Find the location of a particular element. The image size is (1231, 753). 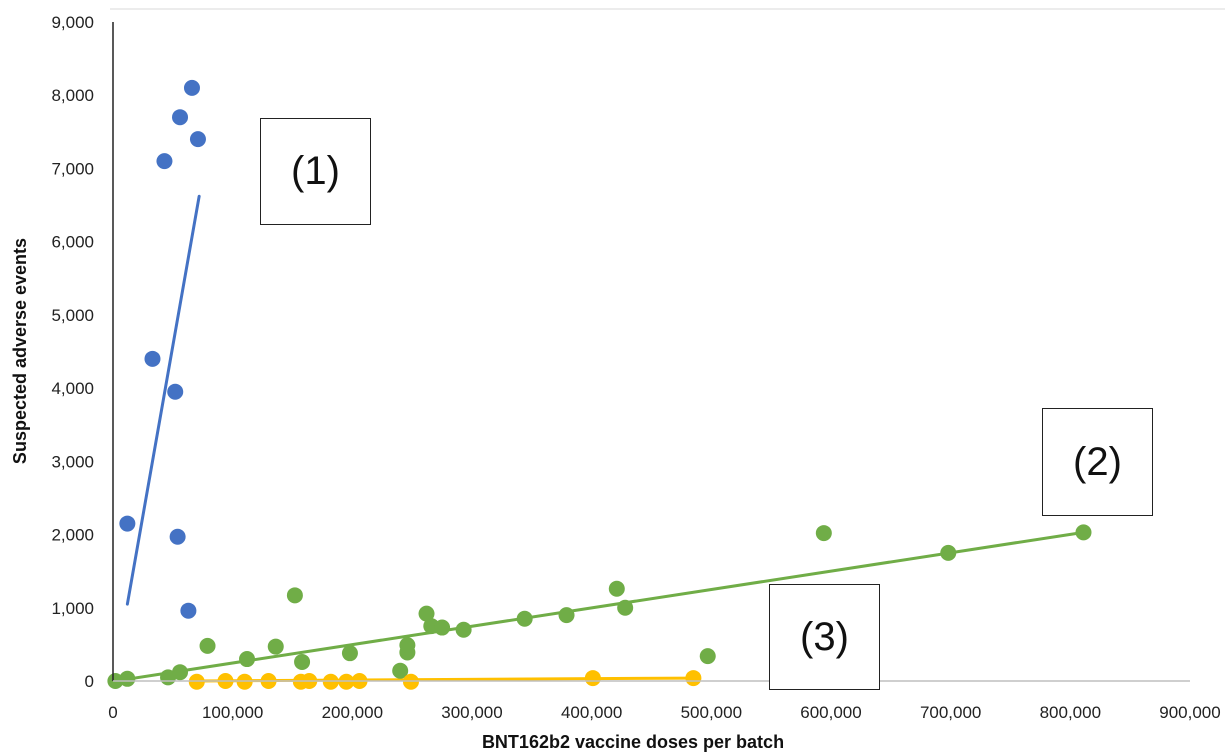

x-tick-label: 400,000 is located at coordinates (591, 712).